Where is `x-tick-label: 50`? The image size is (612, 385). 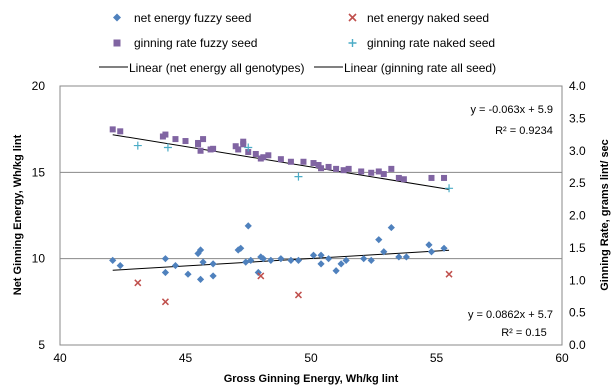
x-tick-label: 50 is located at coordinates (311, 358).